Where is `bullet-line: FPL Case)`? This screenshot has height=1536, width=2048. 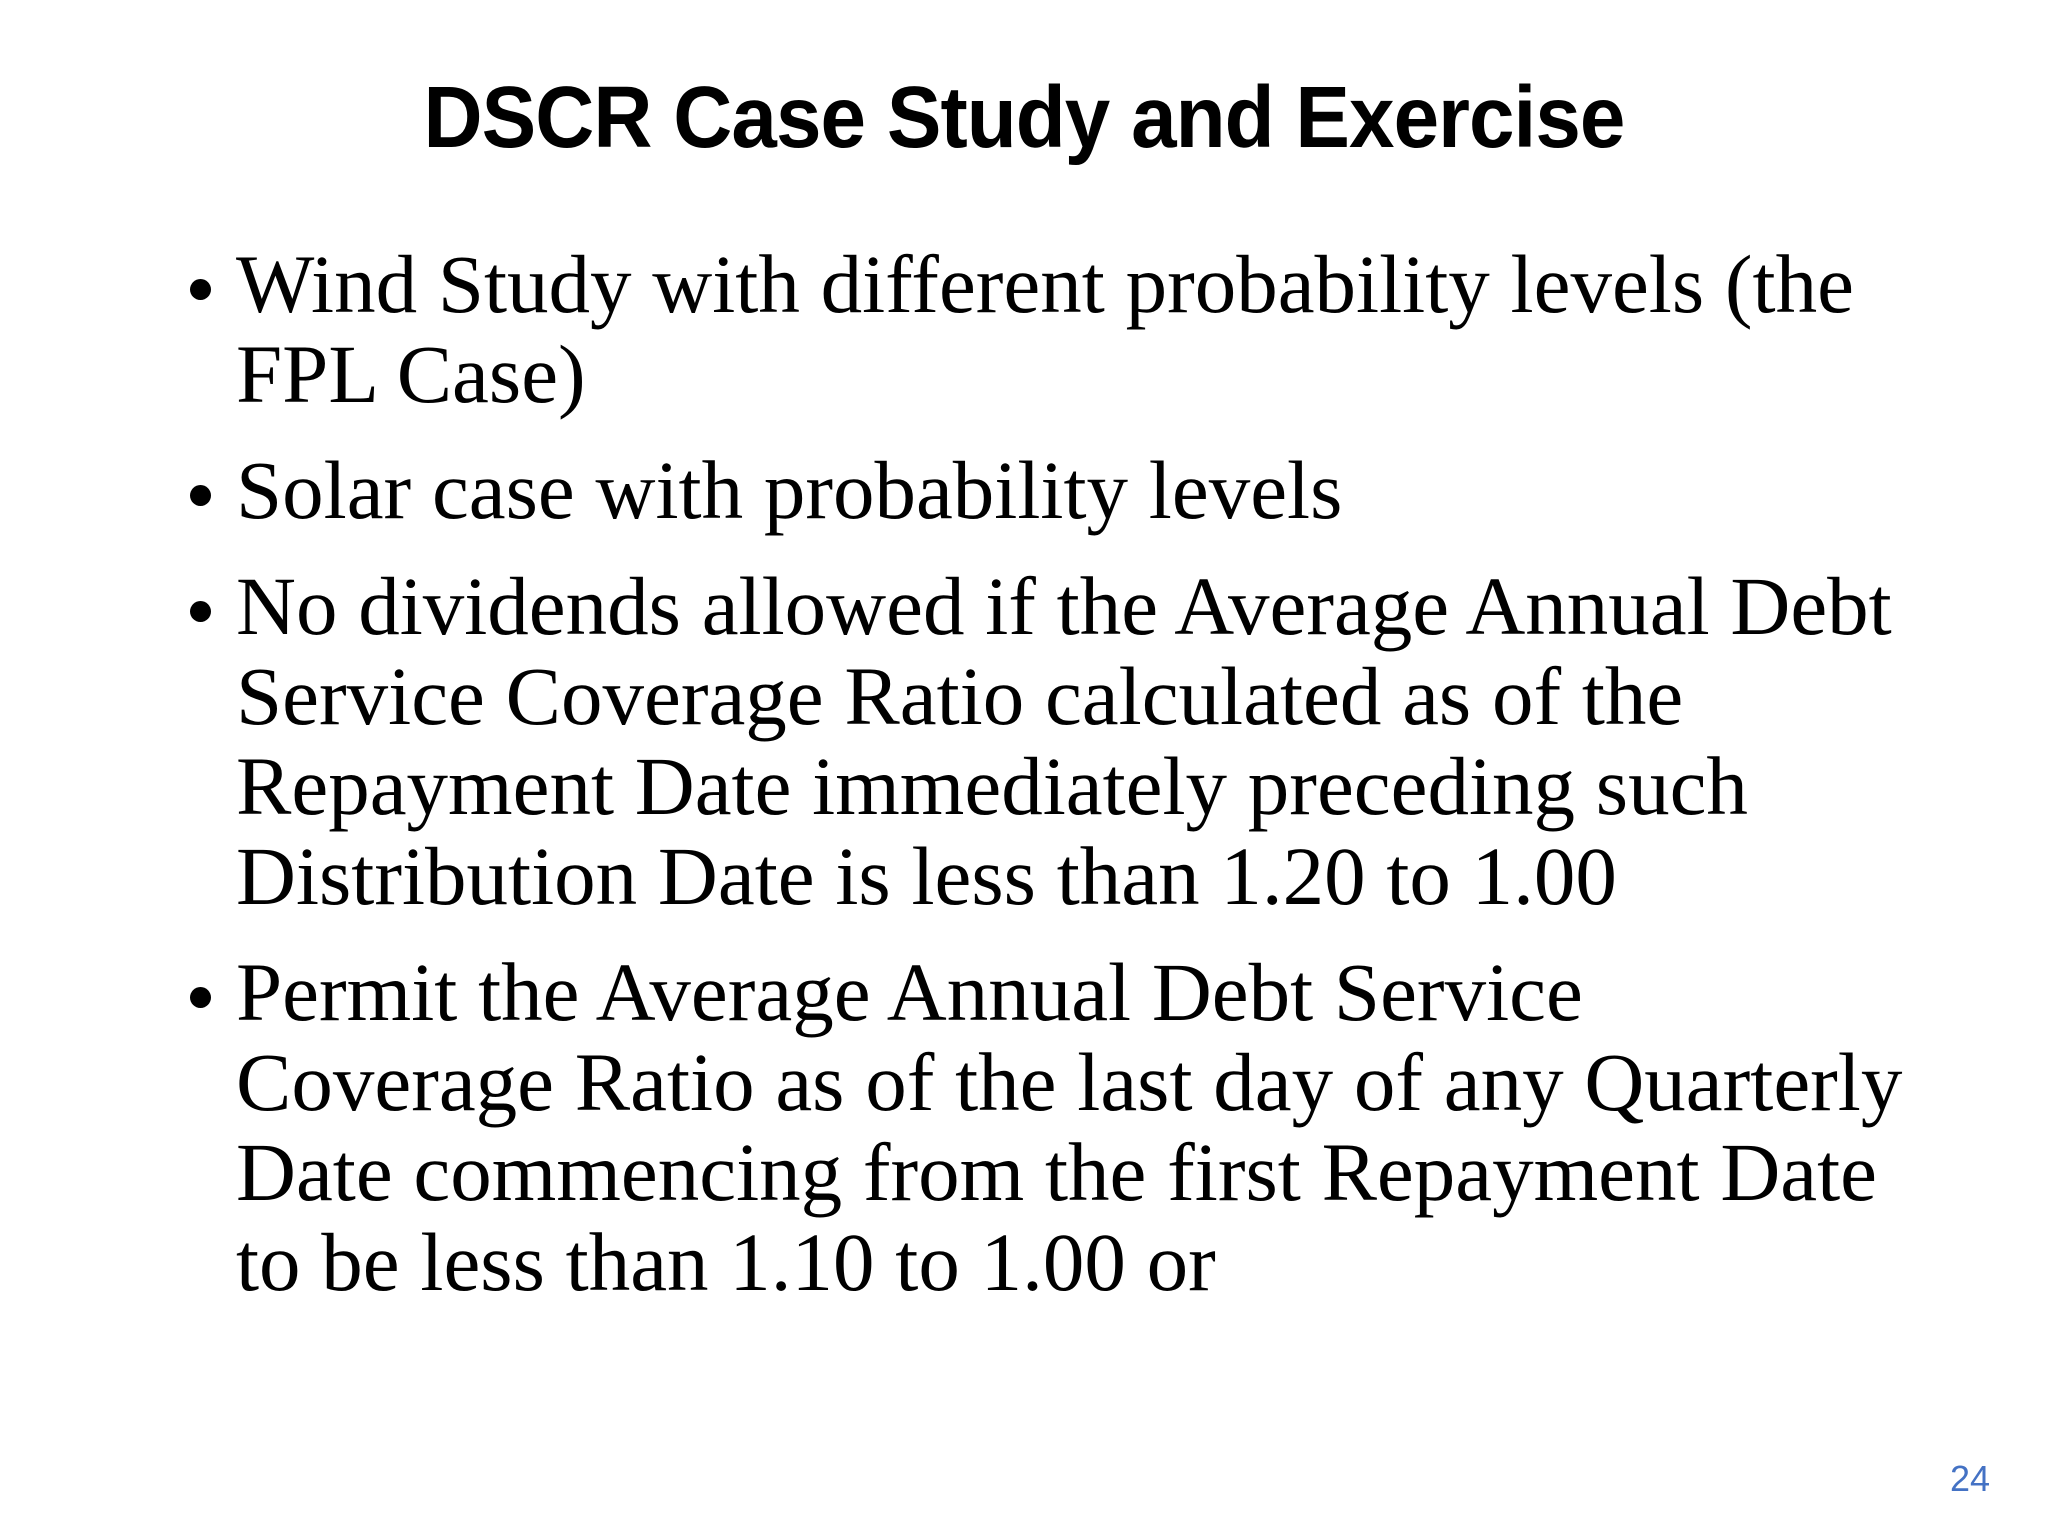
bullet-line: FPL Case) is located at coordinates (411, 374).